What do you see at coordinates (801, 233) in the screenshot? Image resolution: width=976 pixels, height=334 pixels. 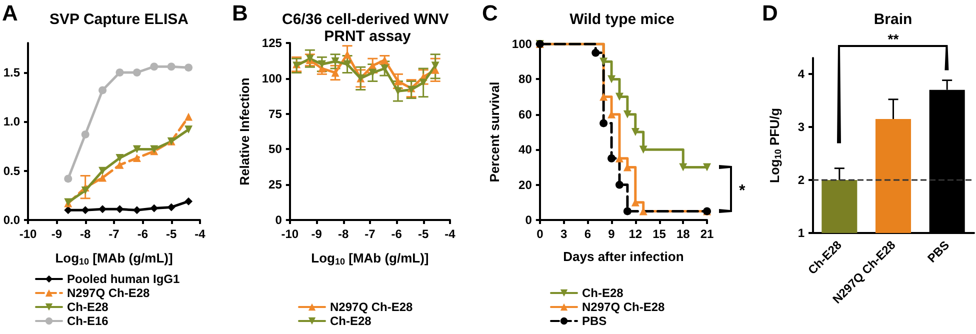 I see `y-tick-label: 1` at bounding box center [801, 233].